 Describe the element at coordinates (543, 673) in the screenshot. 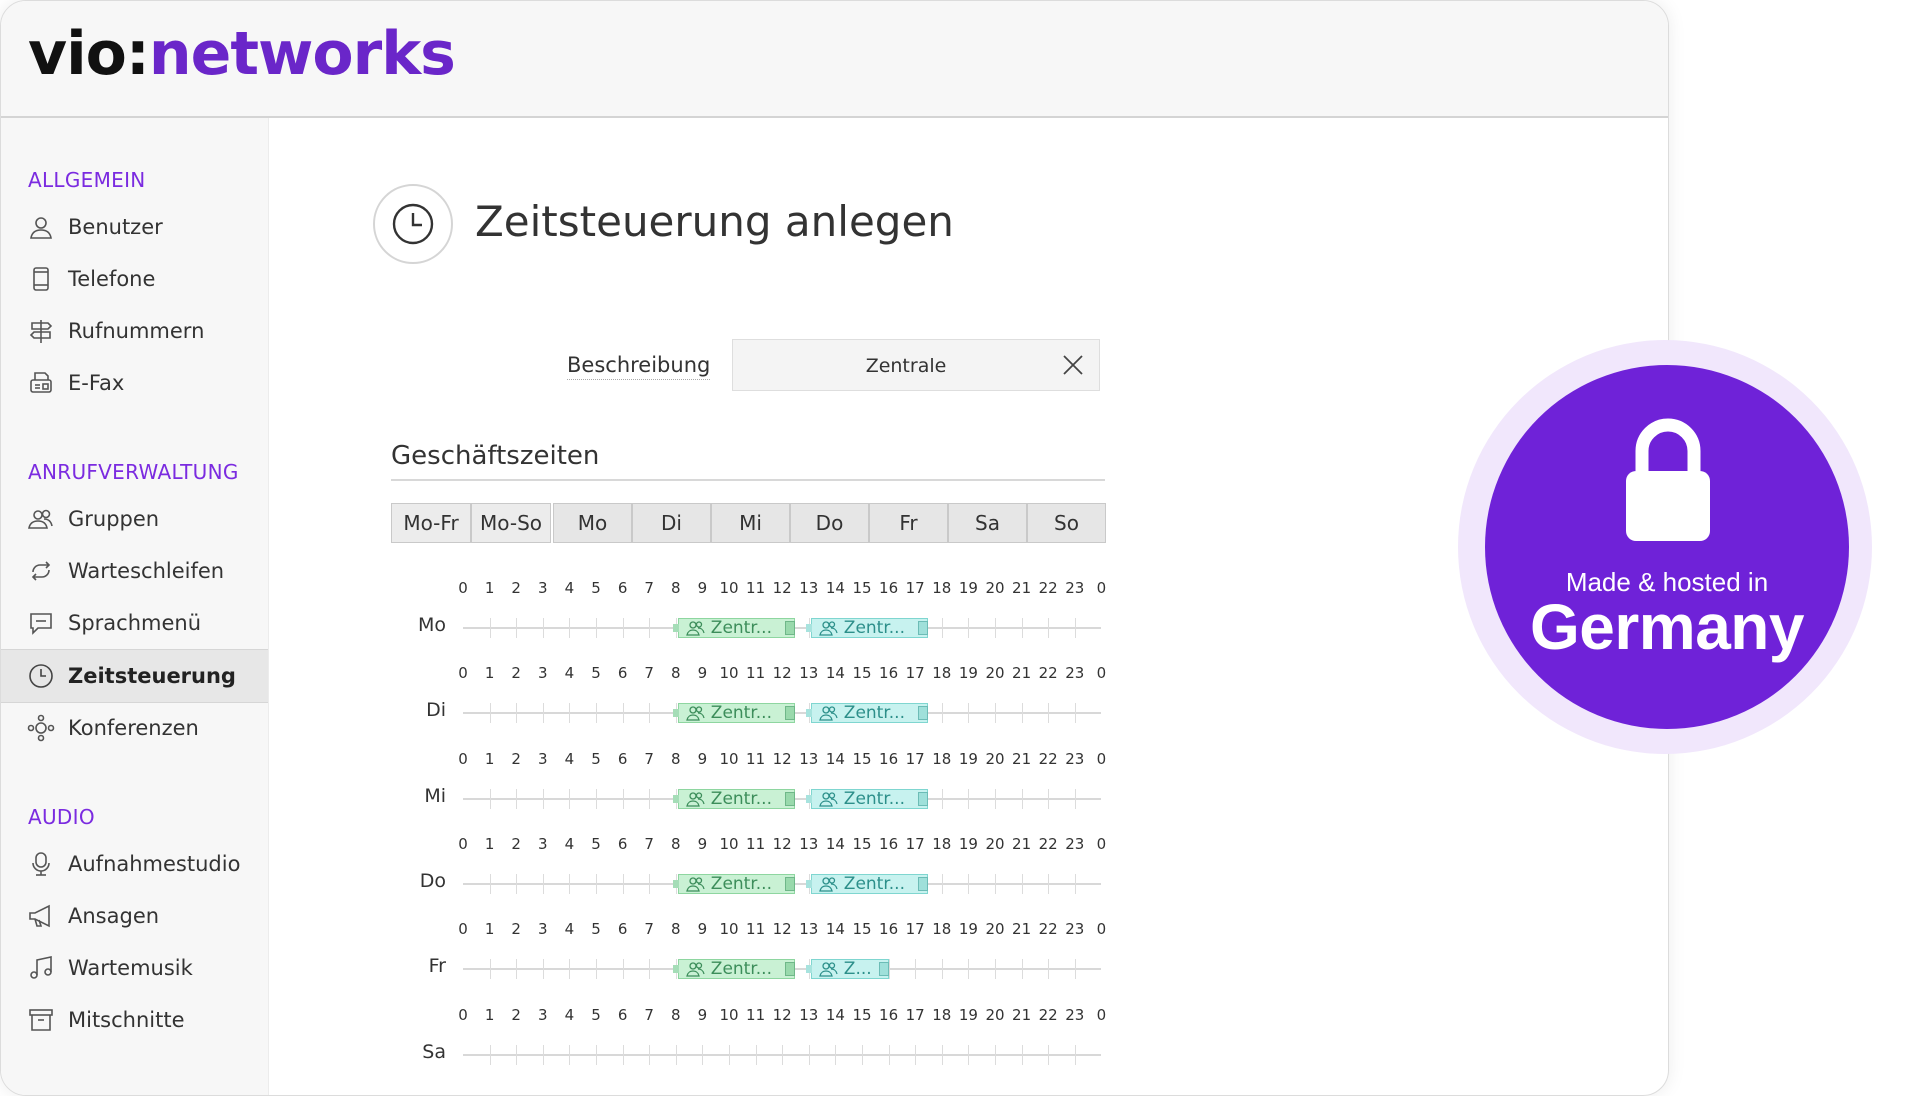

I see `hour-label: 3` at that location.